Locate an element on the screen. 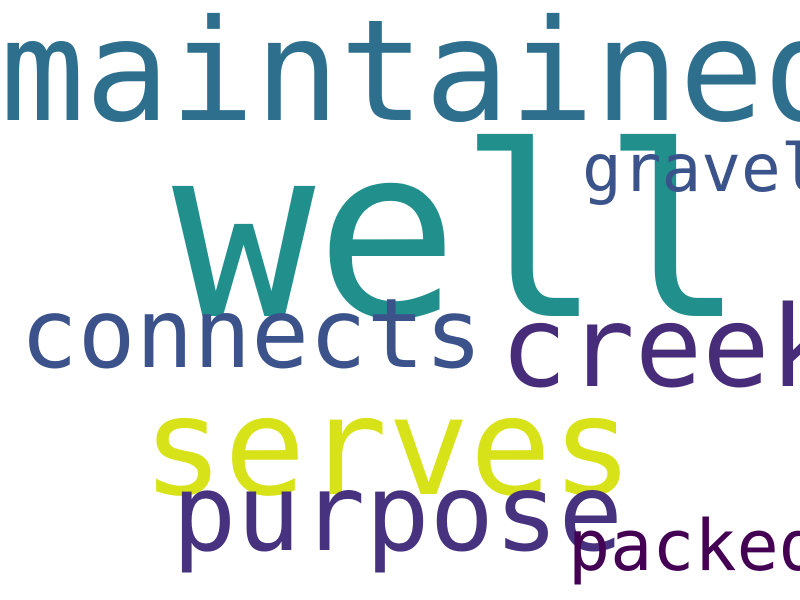 The height and width of the screenshot is (600, 800). word-packed: packed is located at coordinates (684, 546).